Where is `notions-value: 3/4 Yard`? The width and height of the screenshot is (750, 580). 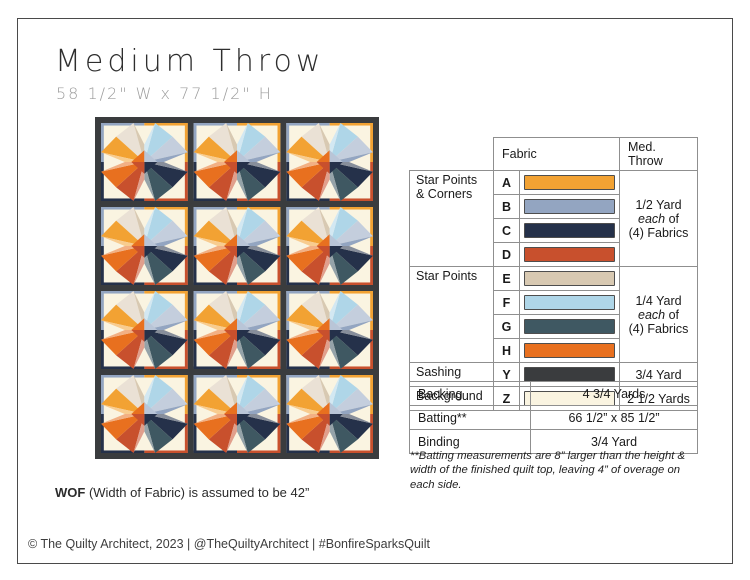
notions-value: 3/4 Yard is located at coordinates (614, 441).